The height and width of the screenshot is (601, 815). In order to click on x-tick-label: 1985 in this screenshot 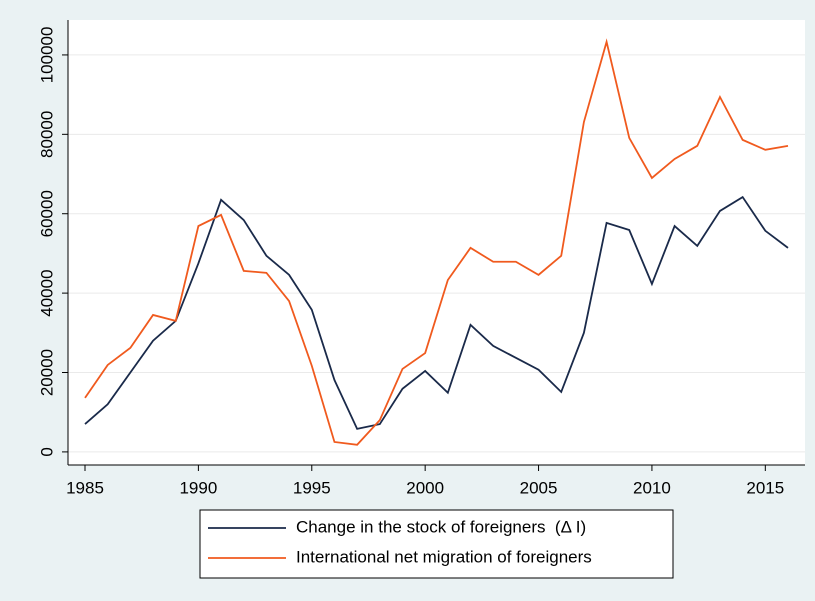, I will do `click(85, 487)`.